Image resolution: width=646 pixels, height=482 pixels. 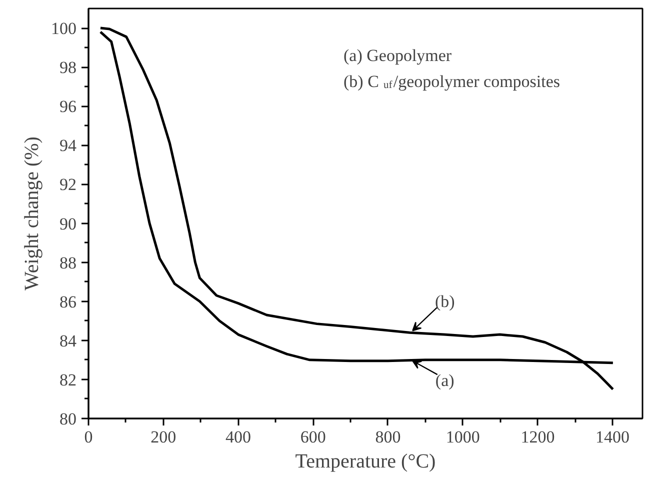 I want to click on annotation: (b), so click(x=444, y=301).